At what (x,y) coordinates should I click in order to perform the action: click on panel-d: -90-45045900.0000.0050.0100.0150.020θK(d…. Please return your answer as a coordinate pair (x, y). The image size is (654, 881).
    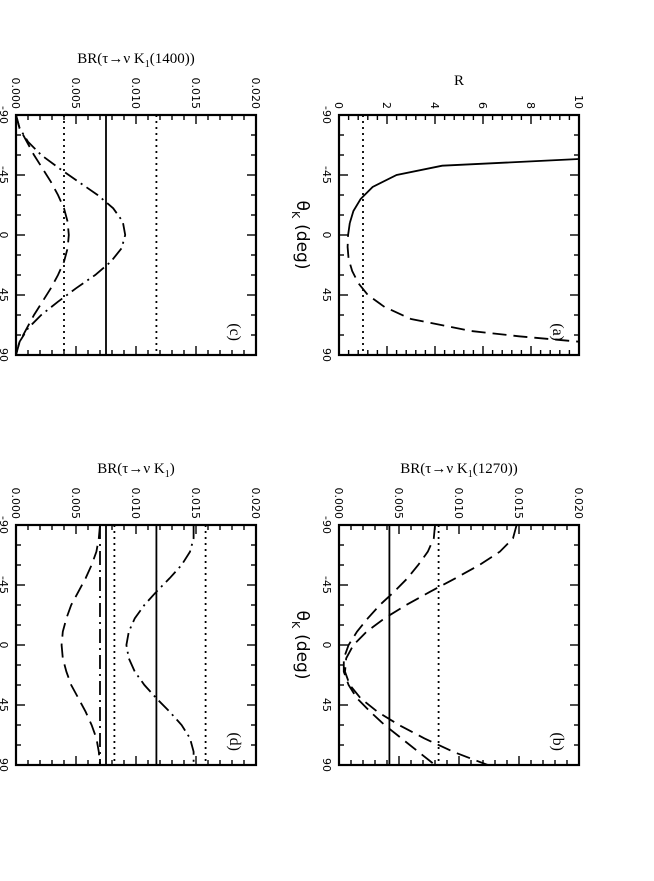
    Looking at the image, I should click on (131, 616).